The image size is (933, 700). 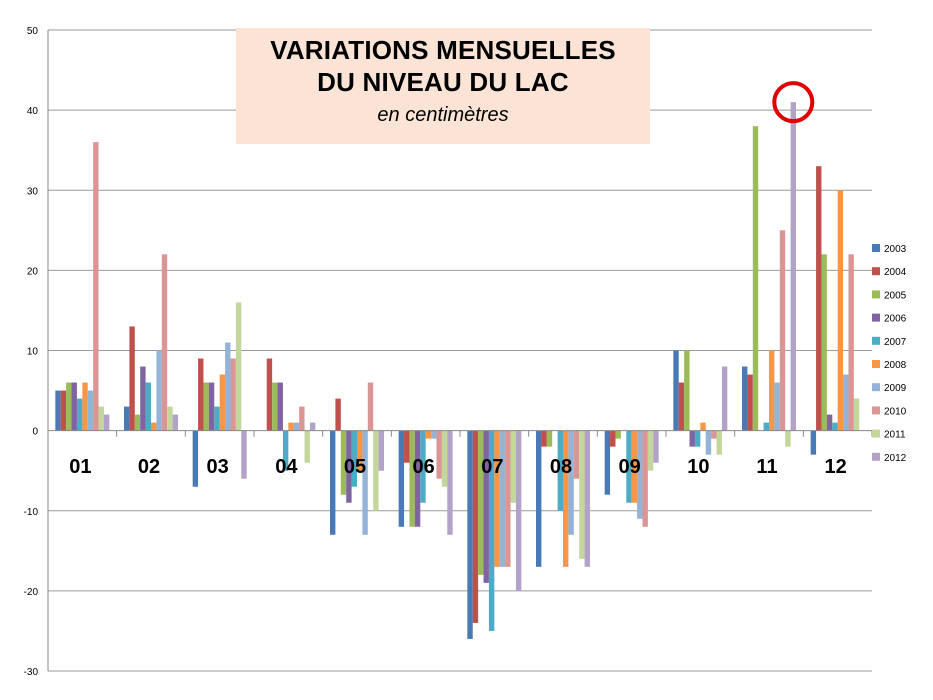 I want to click on bar-05-2009, so click(x=365, y=482).